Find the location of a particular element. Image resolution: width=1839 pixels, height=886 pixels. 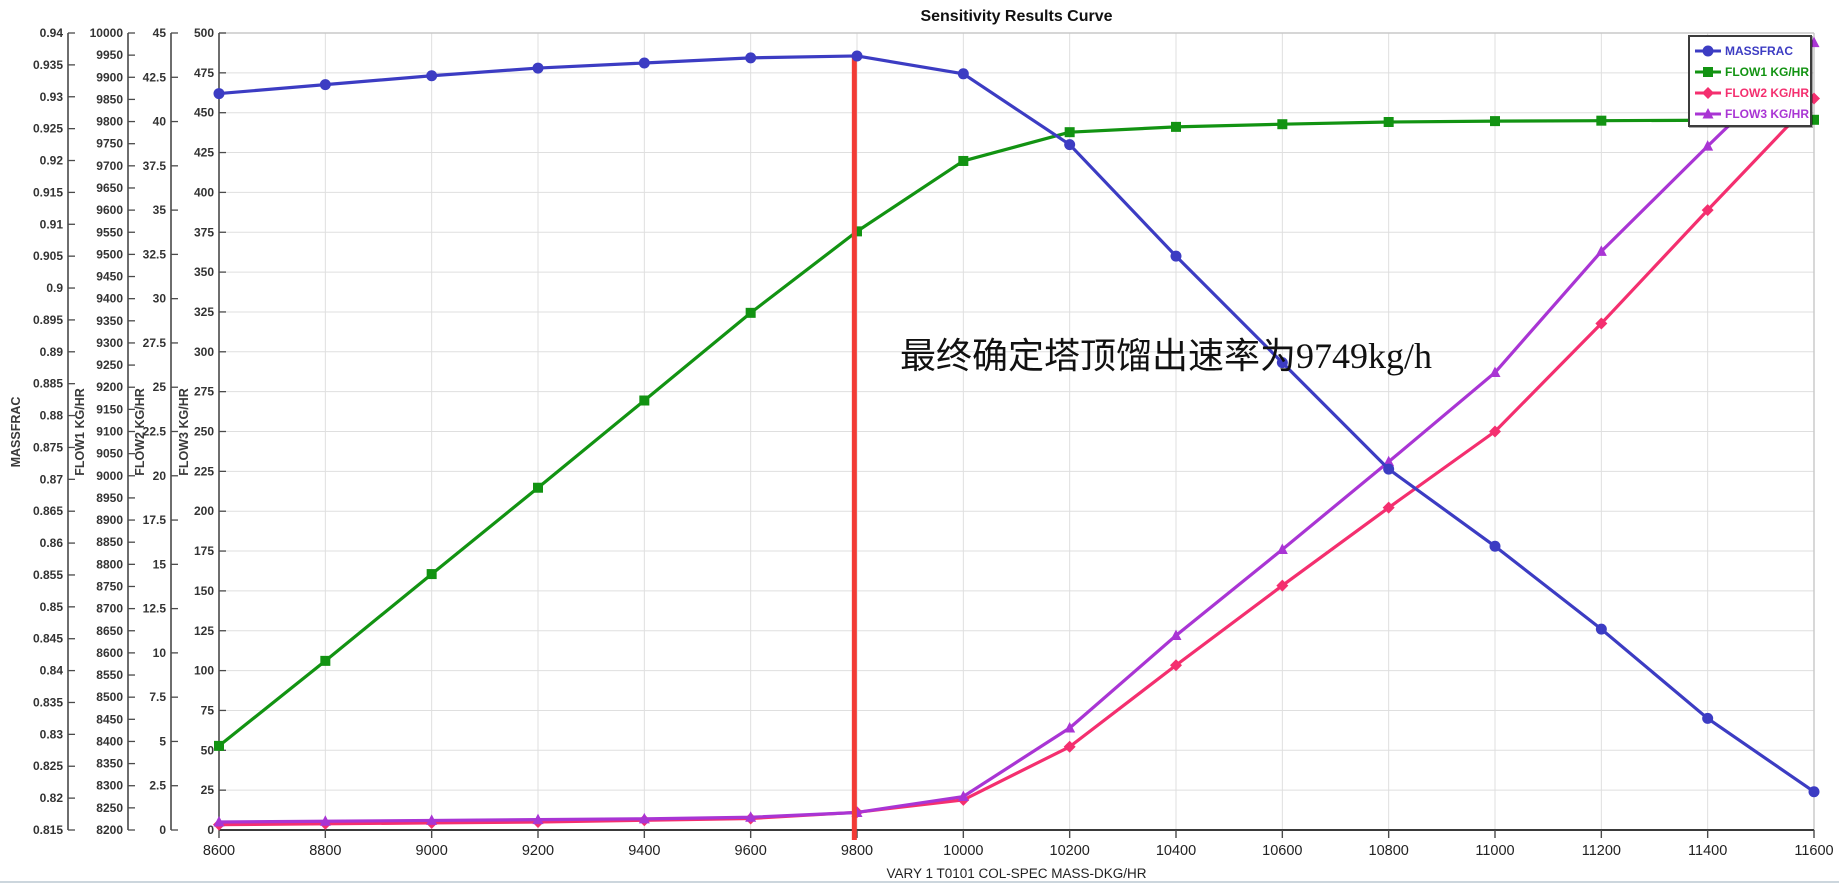

y-tick-label: 9900 is located at coordinates (109, 77).